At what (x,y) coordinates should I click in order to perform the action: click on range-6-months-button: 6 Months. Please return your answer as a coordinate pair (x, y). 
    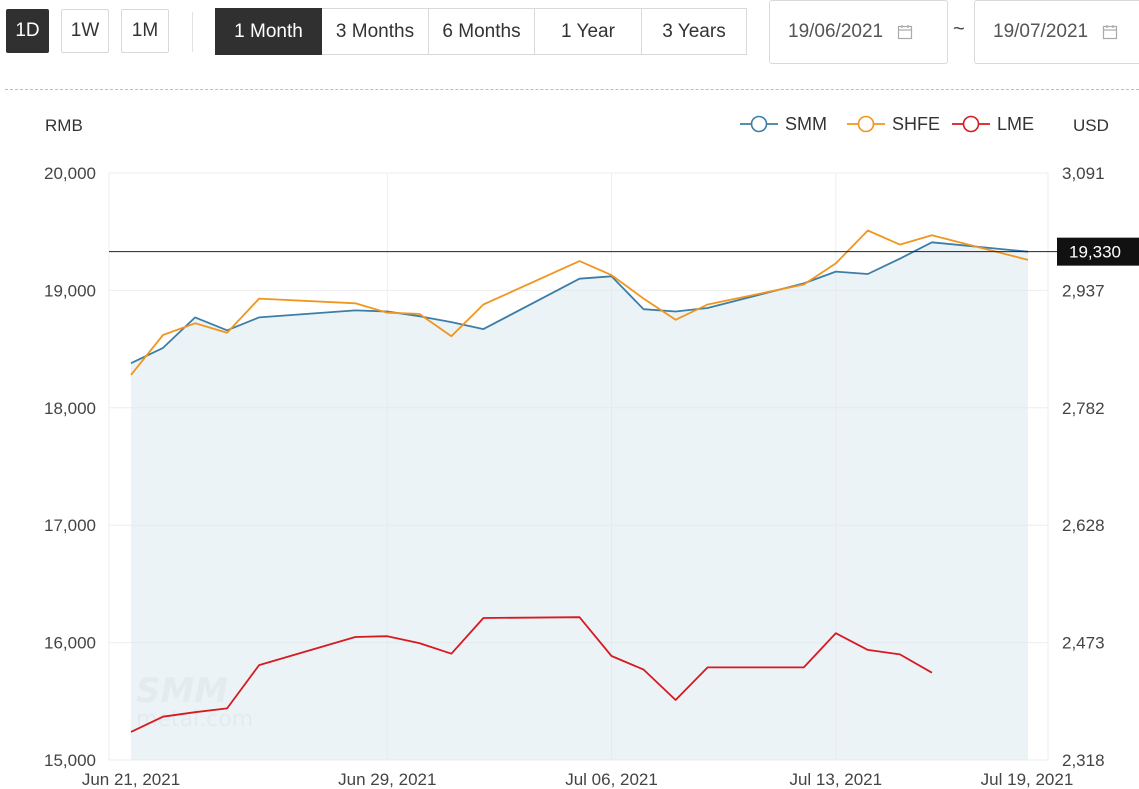
    Looking at the image, I should click on (482, 31).